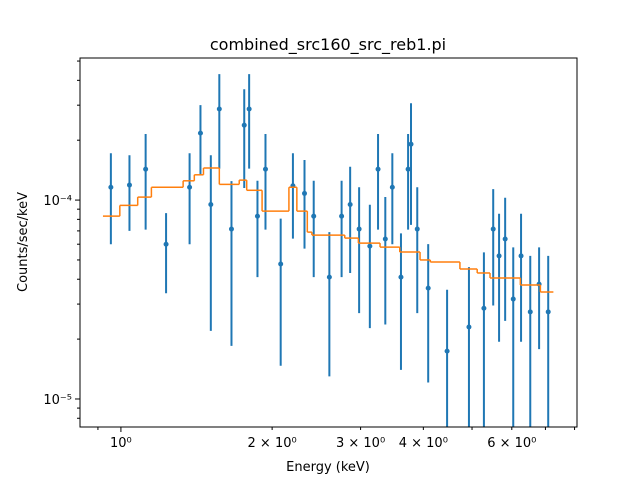 This screenshot has width=640, height=480. I want to click on x-tick-label: 2 × 10⁰, so click(272, 443).